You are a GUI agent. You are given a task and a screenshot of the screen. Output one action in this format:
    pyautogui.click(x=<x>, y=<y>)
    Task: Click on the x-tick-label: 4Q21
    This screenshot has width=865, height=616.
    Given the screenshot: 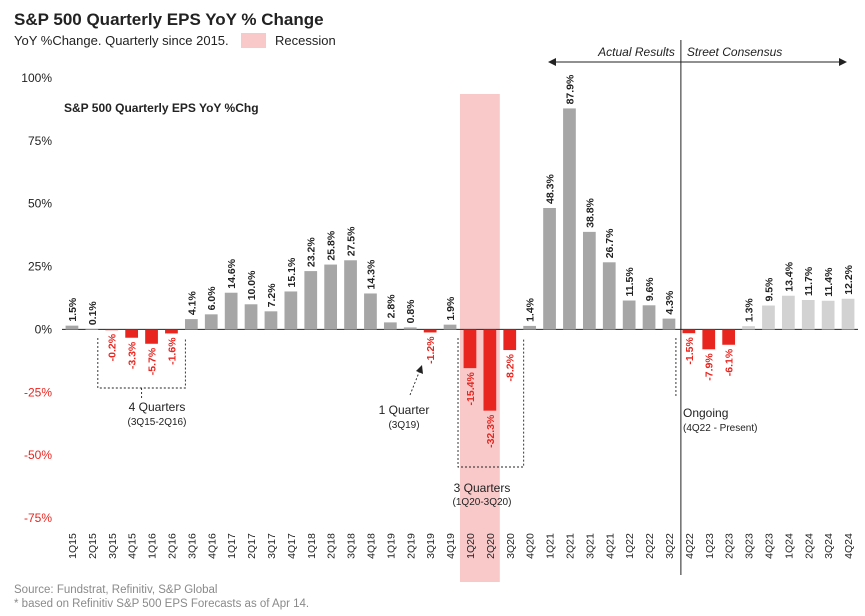 What is the action you would take?
    pyautogui.click(x=610, y=546)
    